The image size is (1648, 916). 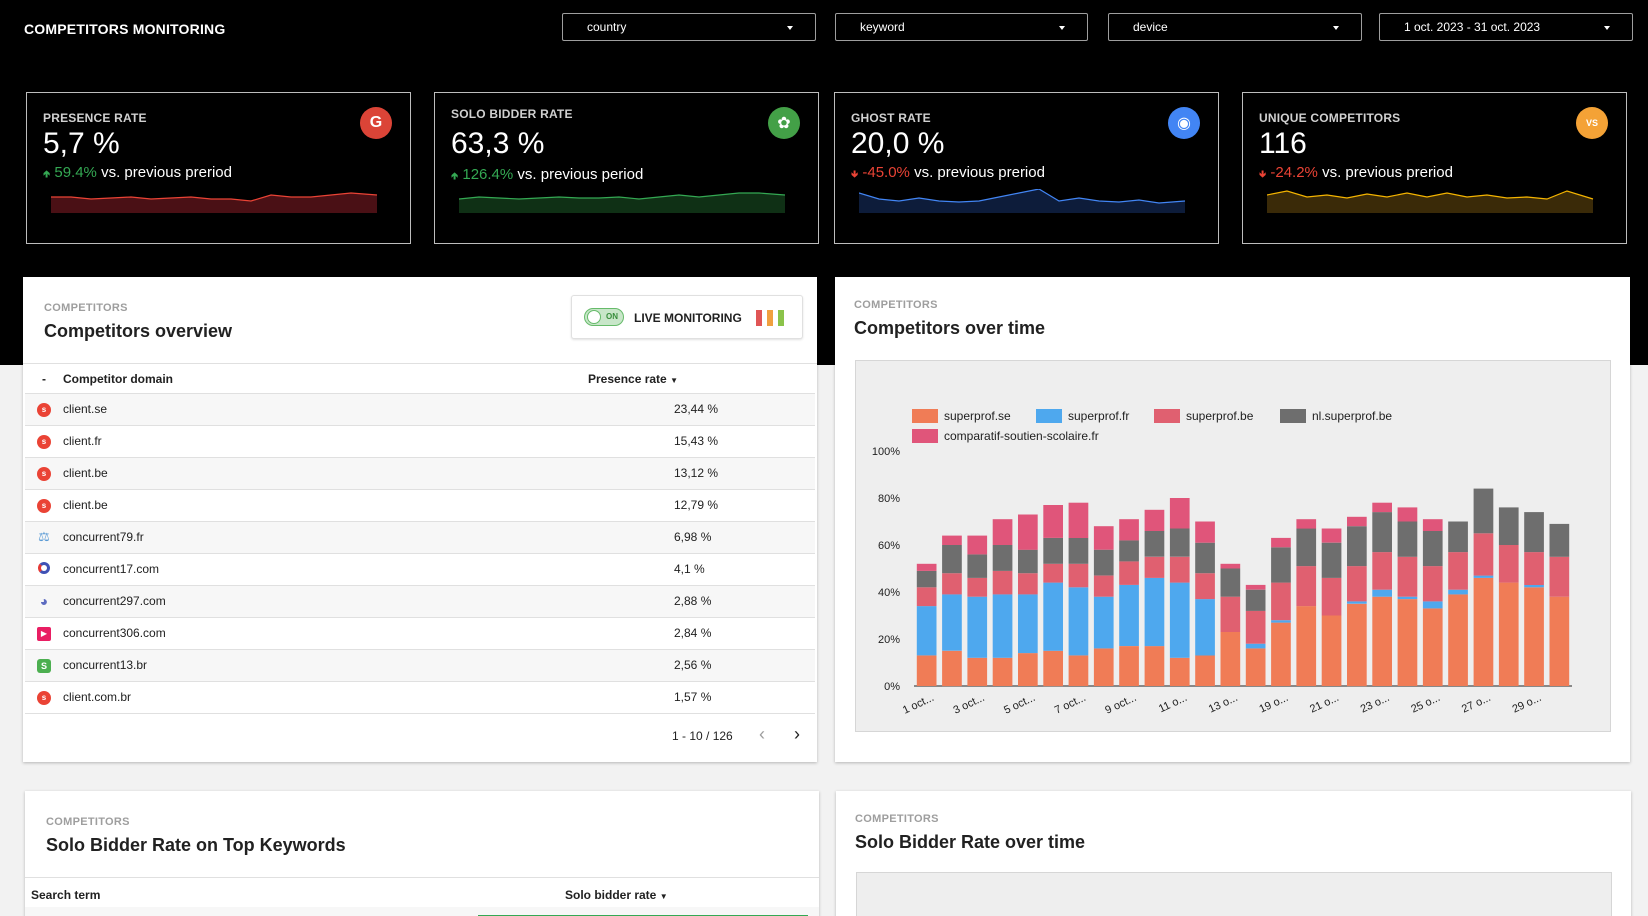 What do you see at coordinates (616, 895) in the screenshot?
I see `col-solo-rate-header: Solo bidder rate ▼` at bounding box center [616, 895].